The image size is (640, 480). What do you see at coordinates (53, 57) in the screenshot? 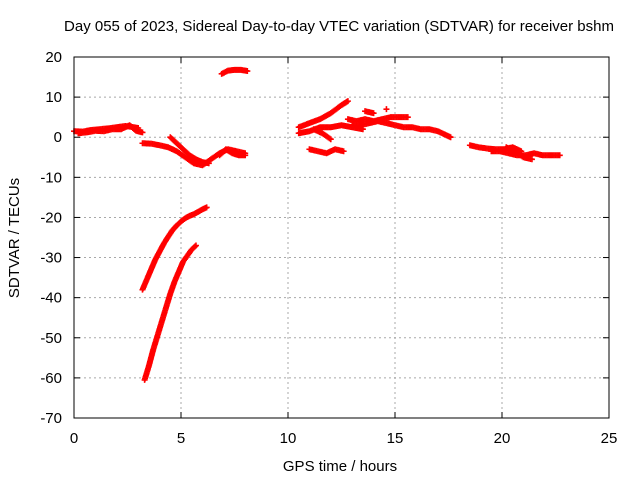
I see `y-tick-label: 20` at bounding box center [53, 57].